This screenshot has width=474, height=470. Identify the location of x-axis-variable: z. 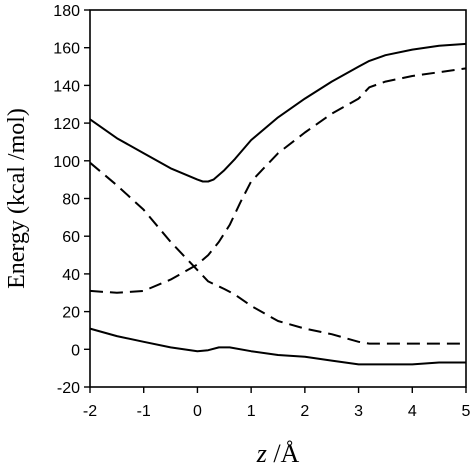
(261, 453).